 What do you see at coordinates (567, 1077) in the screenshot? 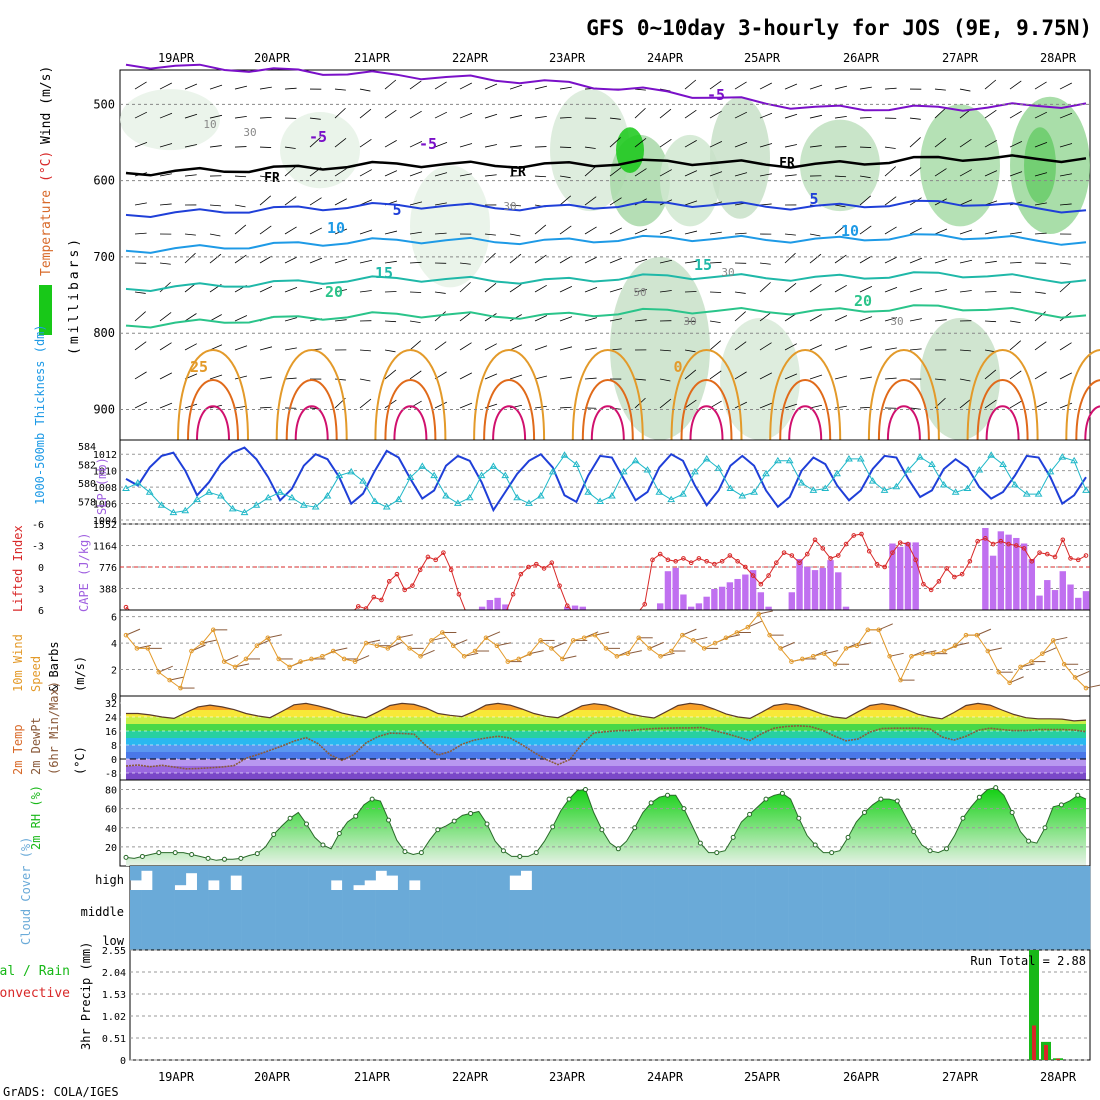
I see `bottom-date-label: 23APR` at bounding box center [567, 1077].